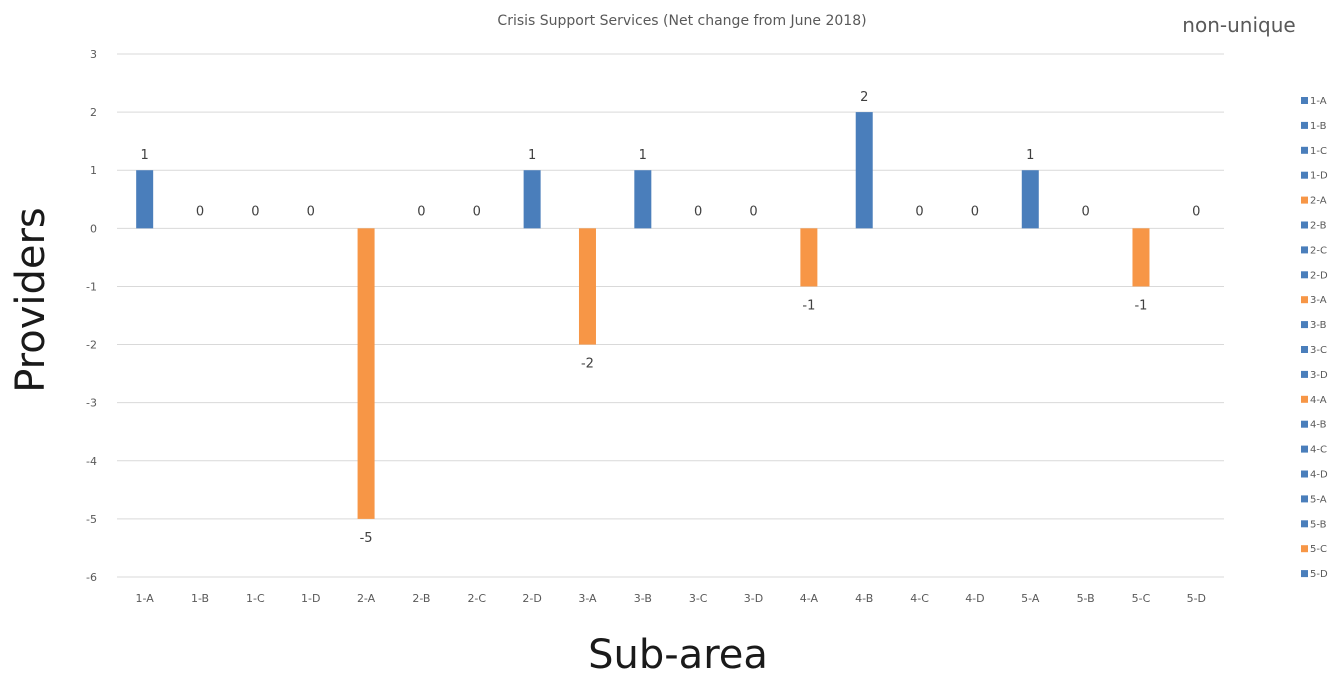 The image size is (1340, 681). I want to click on bar-5-C, so click(1141, 257).